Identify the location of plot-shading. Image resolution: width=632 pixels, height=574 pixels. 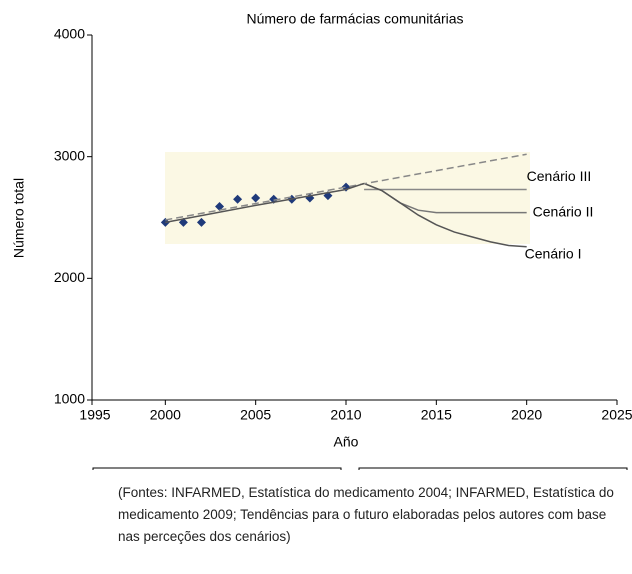
(347, 198).